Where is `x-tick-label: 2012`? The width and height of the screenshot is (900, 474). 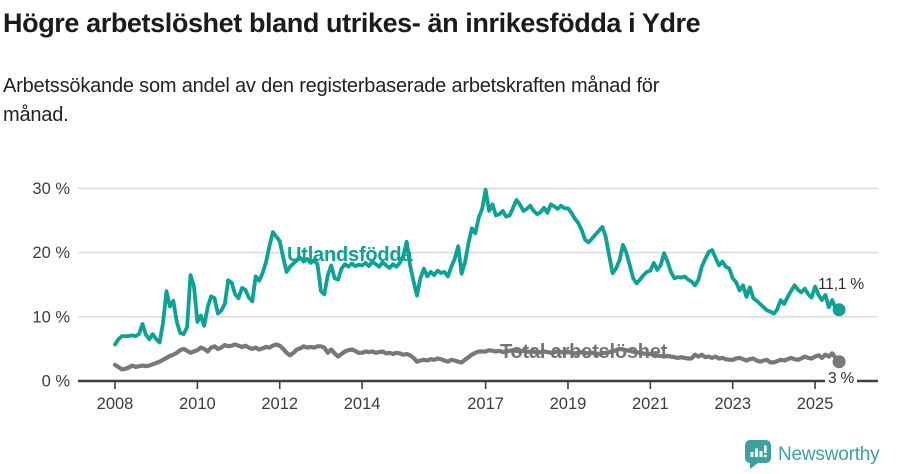 x-tick-label: 2012 is located at coordinates (279, 404).